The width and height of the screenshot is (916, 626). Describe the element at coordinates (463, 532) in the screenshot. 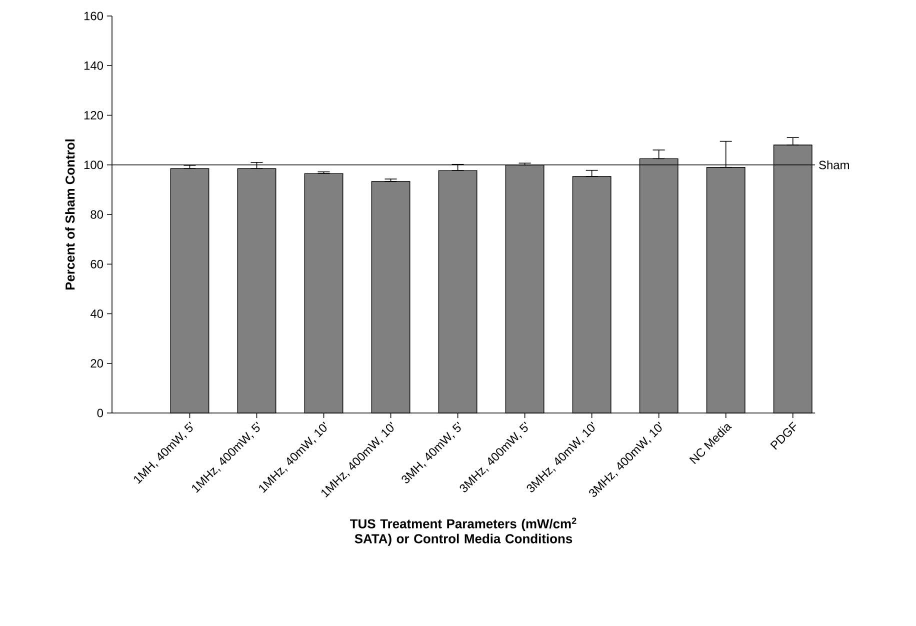

I see `x-axis-title: TUS Treatment Parameters (mW/cm$^{2}$ SATA) or Control Media Conditions` at that location.